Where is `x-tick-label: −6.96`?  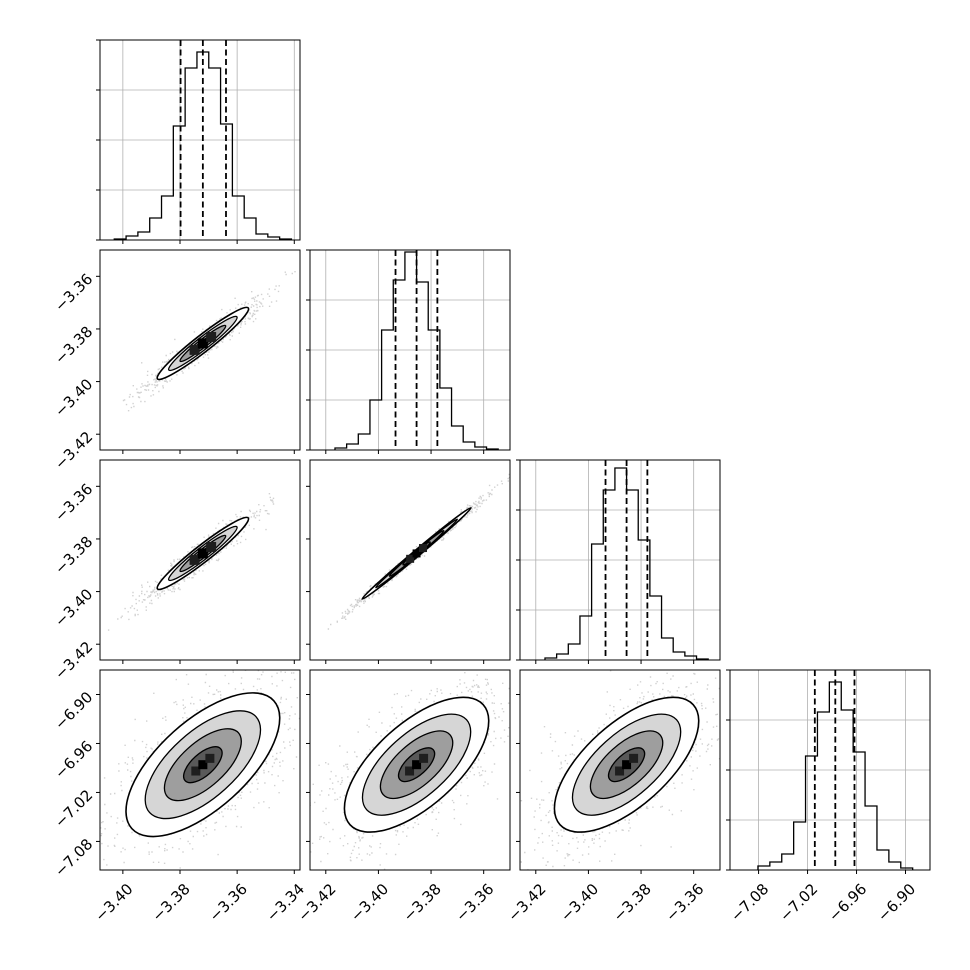
x-tick-label: −6.96 is located at coordinates (847, 902).